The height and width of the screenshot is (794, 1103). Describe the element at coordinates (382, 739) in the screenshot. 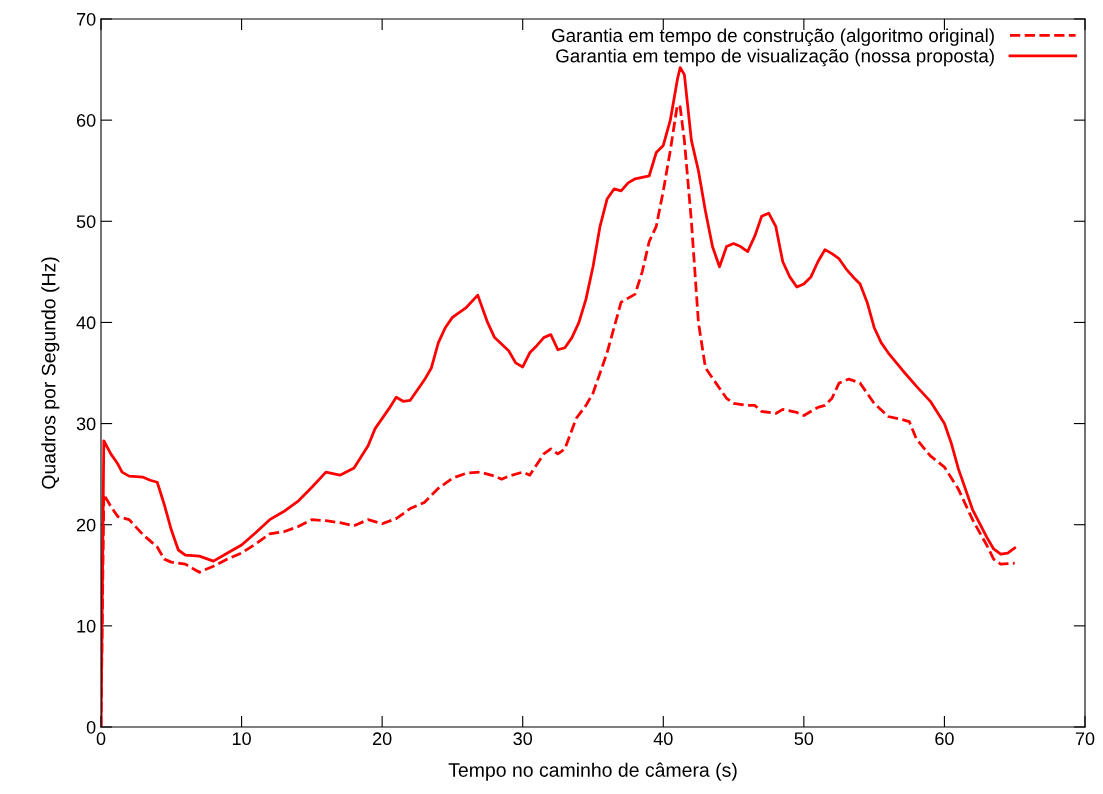

I see `x-tick-label: 20` at that location.